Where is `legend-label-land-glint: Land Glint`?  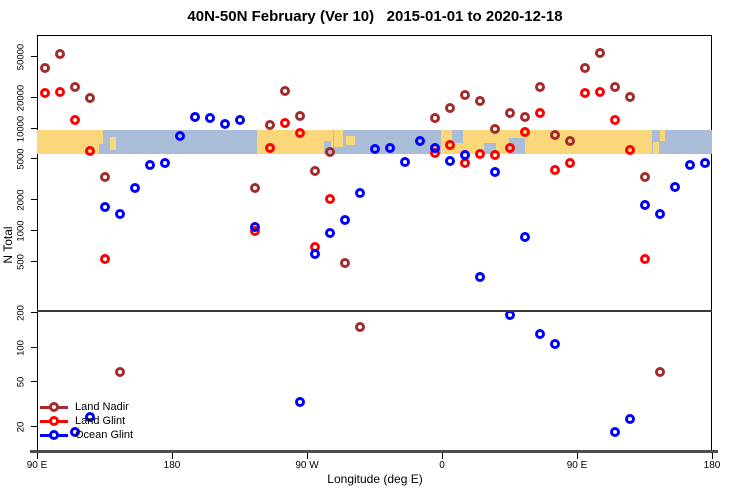 legend-label-land-glint: Land Glint is located at coordinates (100, 421).